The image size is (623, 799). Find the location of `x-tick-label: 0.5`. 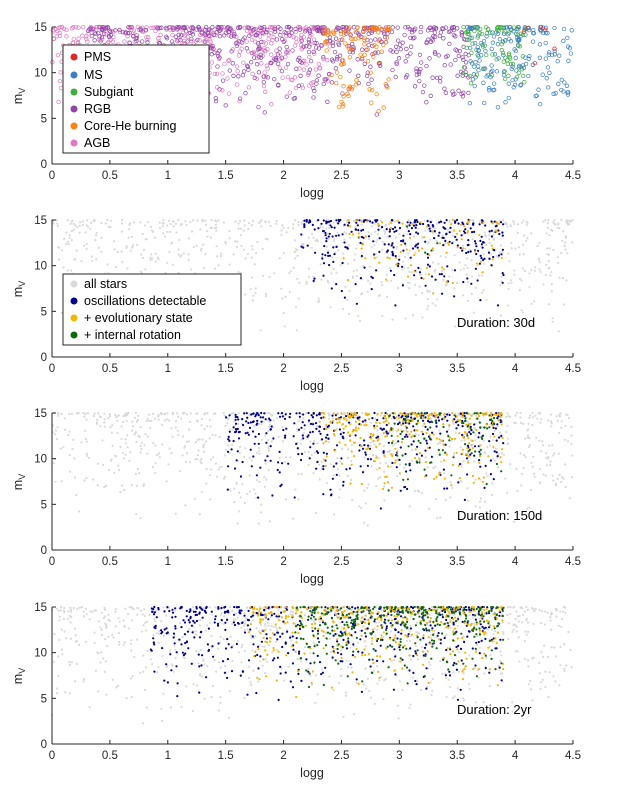

x-tick-label: 0.5 is located at coordinates (110, 562).